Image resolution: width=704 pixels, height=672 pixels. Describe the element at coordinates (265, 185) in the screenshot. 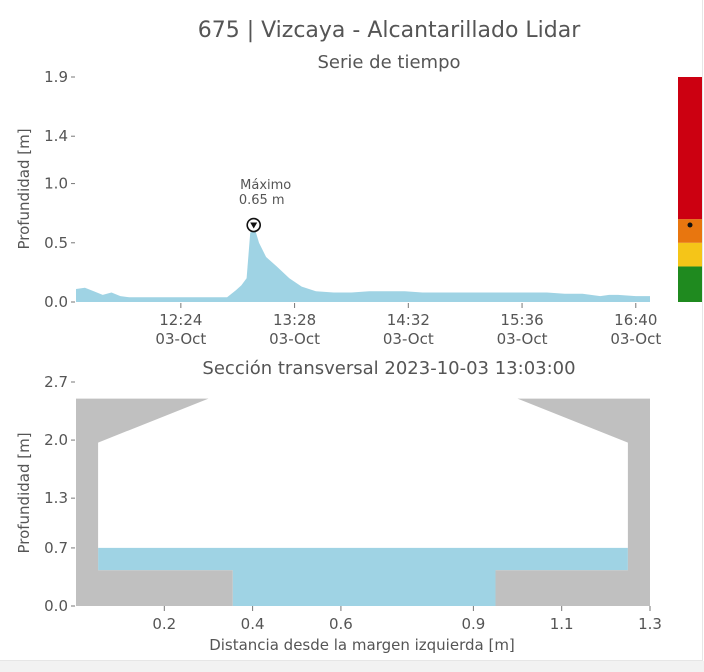

I see `max-annotation-label: Máximo` at that location.